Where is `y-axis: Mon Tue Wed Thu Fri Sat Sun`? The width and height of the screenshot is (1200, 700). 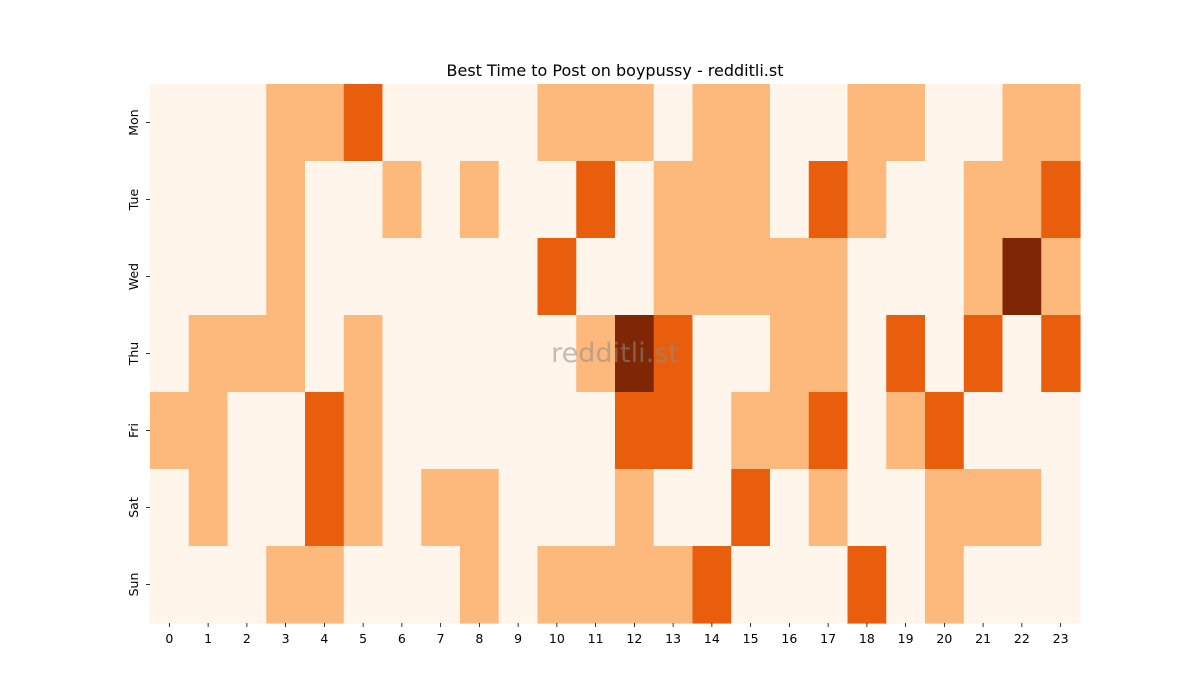 y-axis: Mon Tue Wed Thu Fri Sat Sun is located at coordinates (138, 352).